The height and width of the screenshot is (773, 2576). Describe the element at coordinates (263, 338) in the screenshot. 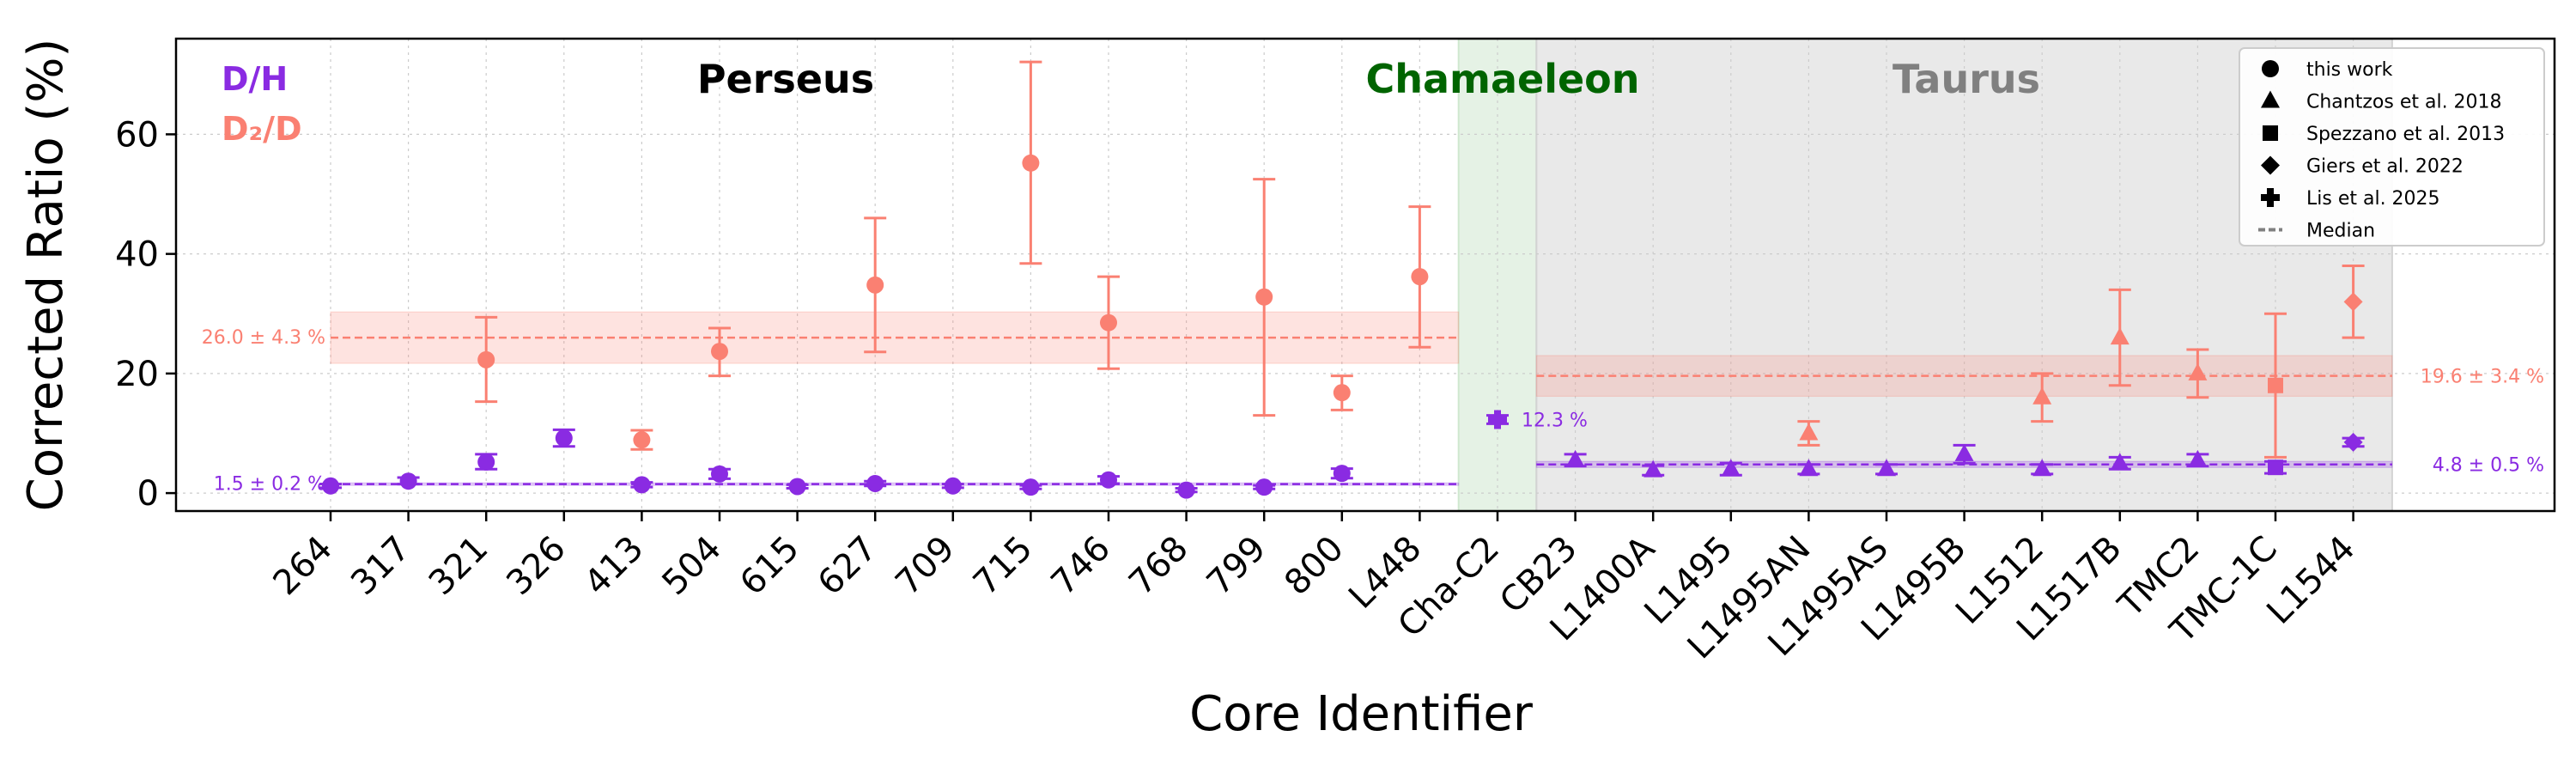

I see `median-label: 26.0 ± 4.3 %` at that location.